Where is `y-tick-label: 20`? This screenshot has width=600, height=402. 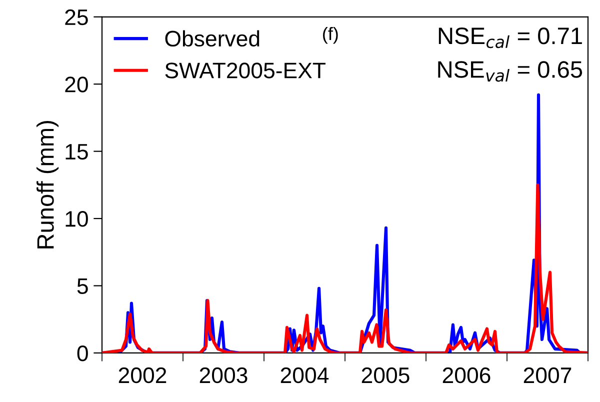
y-tick-label: 20 is located at coordinates (76, 84).